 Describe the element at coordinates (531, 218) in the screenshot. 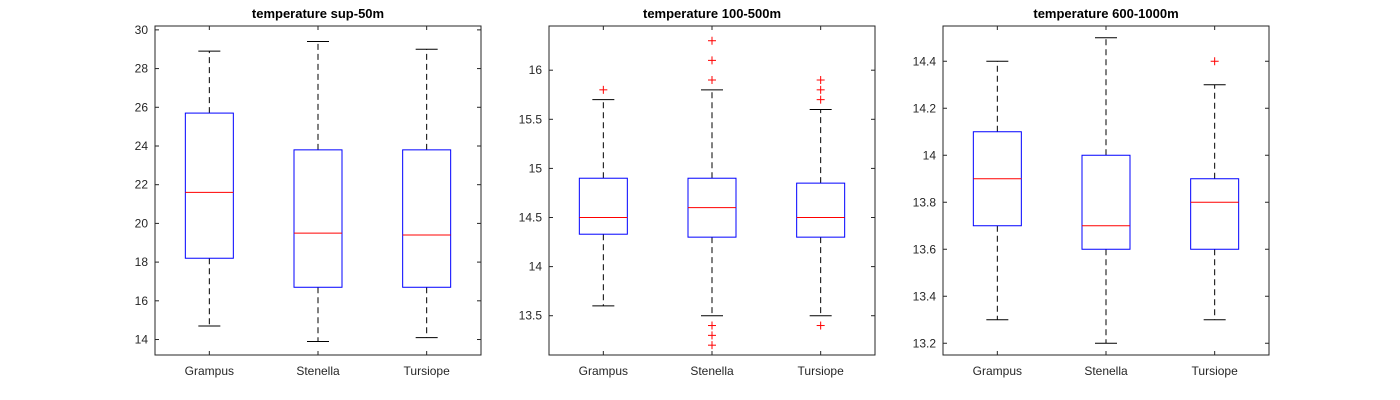

I see `y-tick-label: 14.5` at that location.